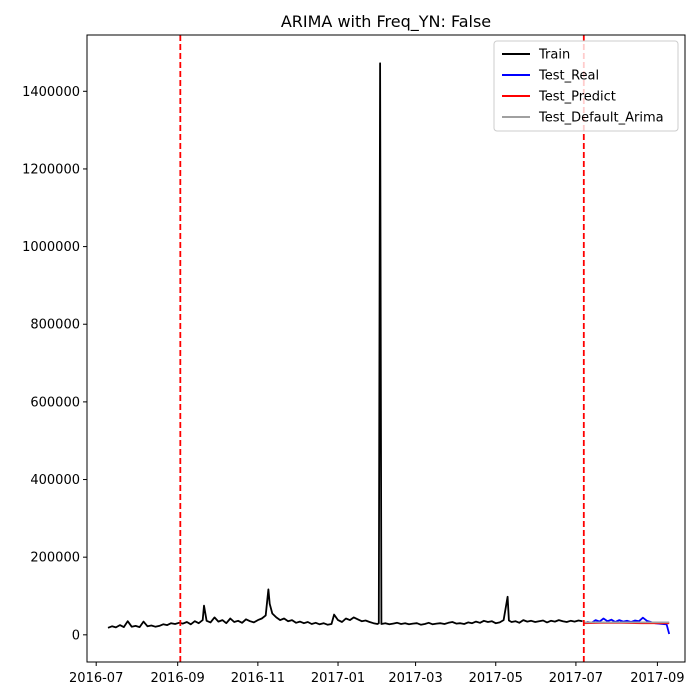 The height and width of the screenshot is (700, 700). I want to click on legend-label: Test_Default_Arima, so click(601, 118).